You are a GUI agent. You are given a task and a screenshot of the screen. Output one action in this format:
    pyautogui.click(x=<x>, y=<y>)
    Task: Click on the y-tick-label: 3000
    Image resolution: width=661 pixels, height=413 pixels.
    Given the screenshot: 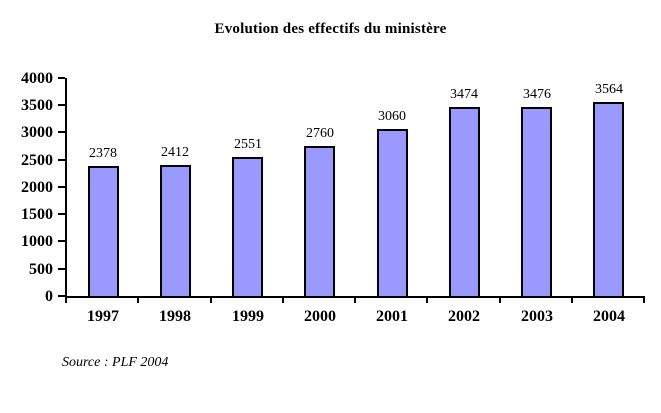 What is the action you would take?
    pyautogui.click(x=37, y=132)
    